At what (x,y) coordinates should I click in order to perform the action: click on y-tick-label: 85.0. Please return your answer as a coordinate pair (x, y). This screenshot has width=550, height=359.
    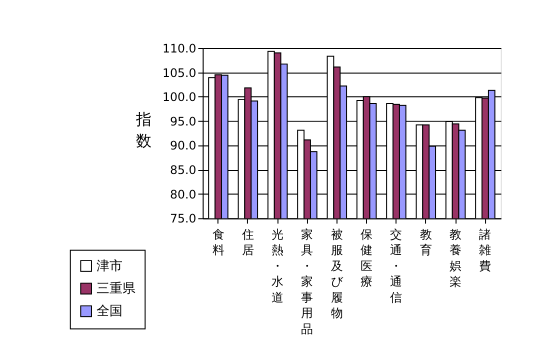
    Looking at the image, I should click on (183, 170).